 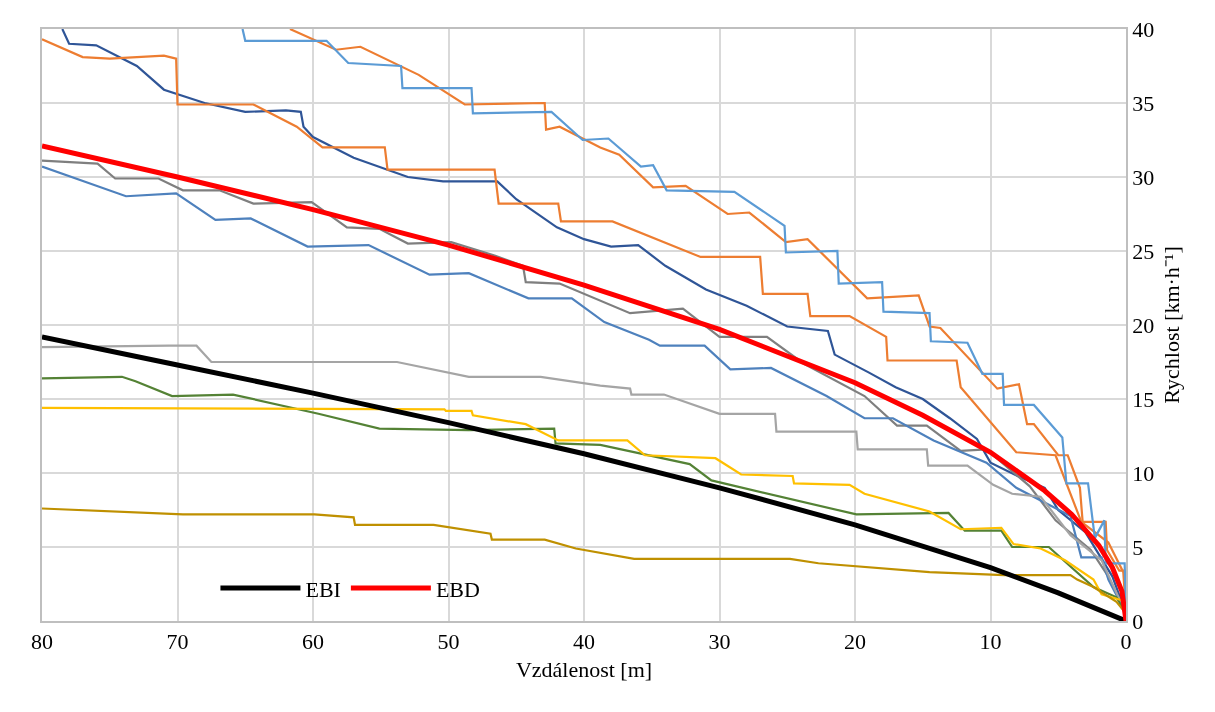 I want to click on y-tick-label: 20, so click(x=1143, y=325).